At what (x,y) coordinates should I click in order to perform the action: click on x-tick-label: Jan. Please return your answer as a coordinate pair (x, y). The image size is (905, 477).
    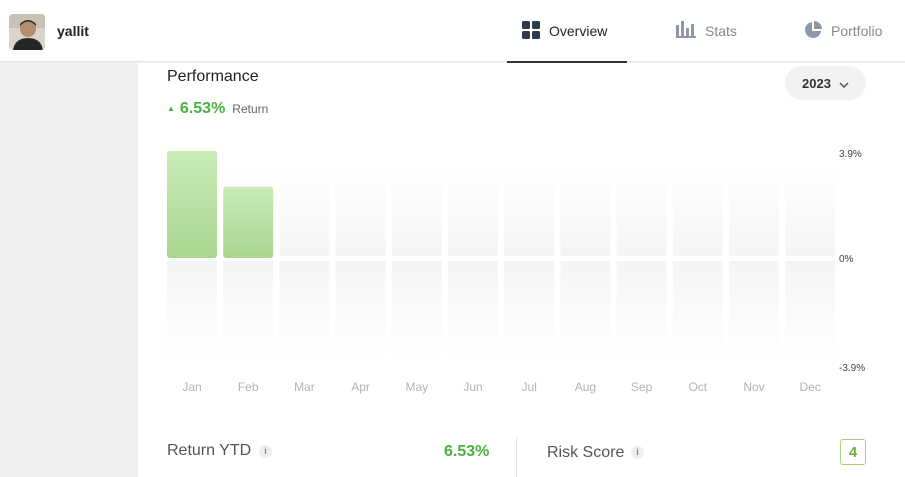
    Looking at the image, I should click on (191, 387).